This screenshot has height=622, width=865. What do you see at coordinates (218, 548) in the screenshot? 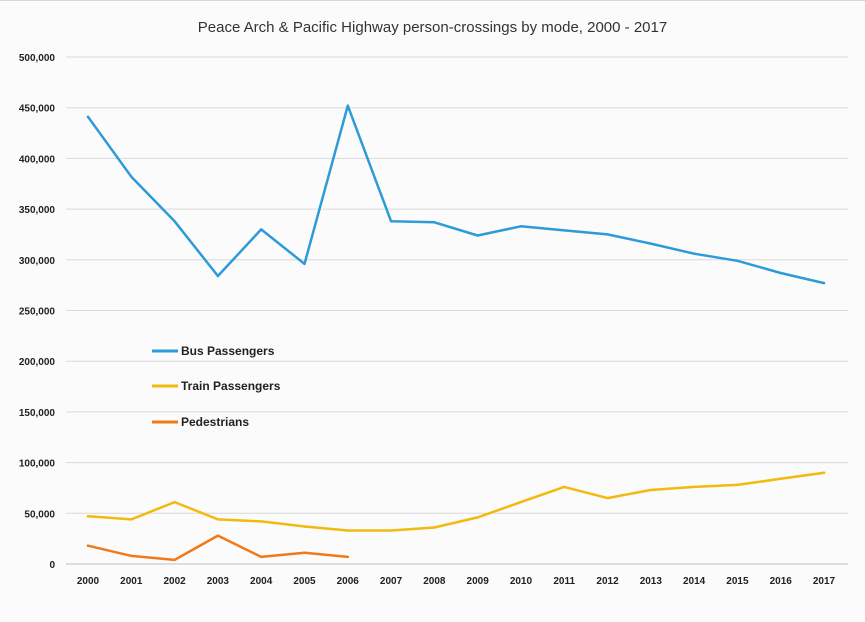
I see `series-line-pedestrians` at bounding box center [218, 548].